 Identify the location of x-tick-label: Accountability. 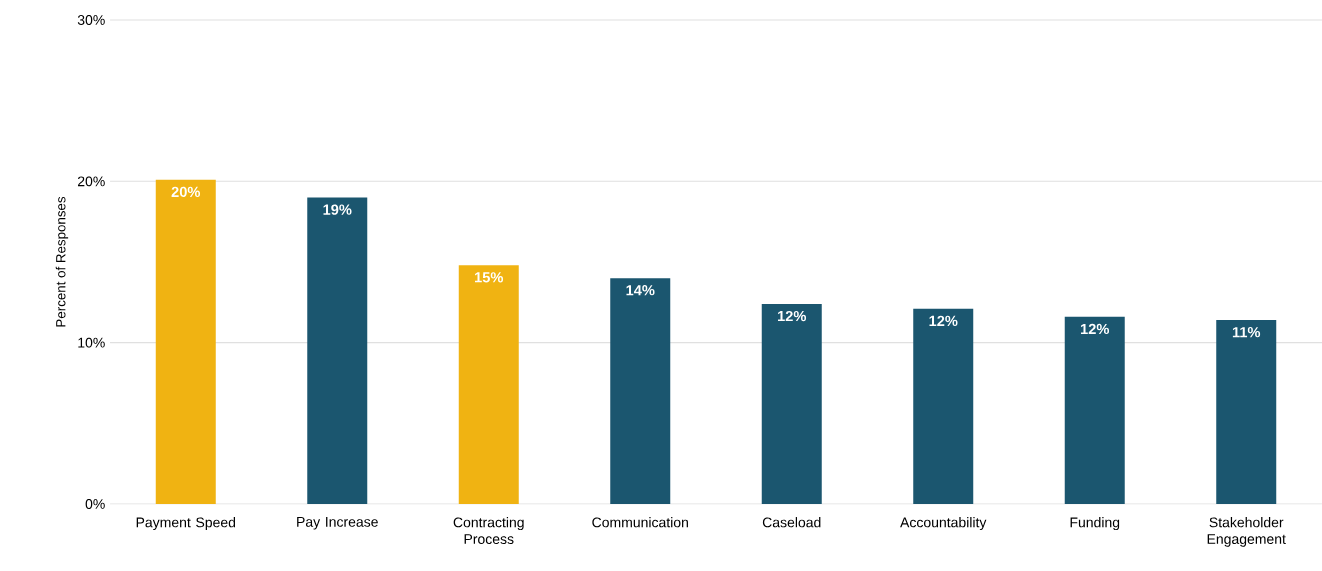
(943, 524).